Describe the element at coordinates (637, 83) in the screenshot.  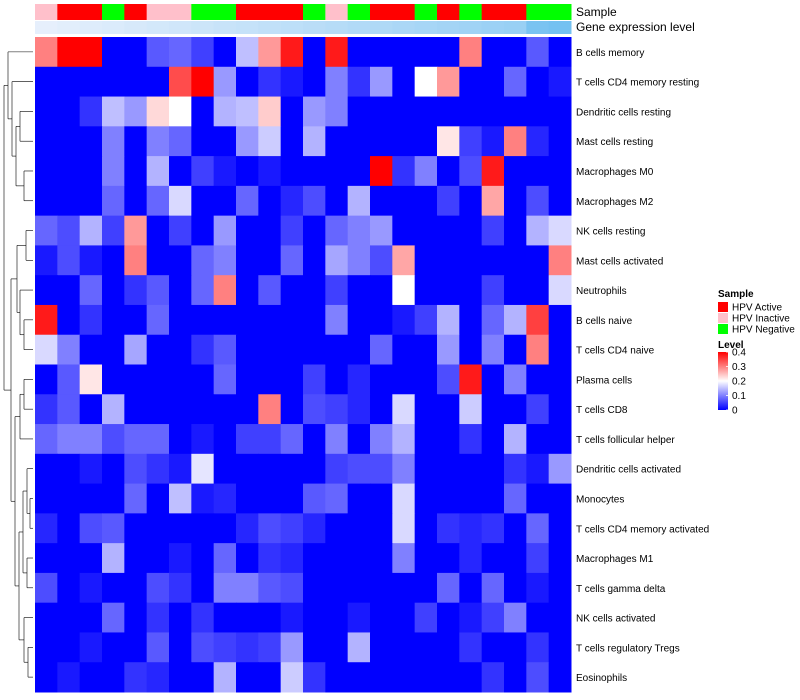
I see `row-label: T cells CD4 memory resting` at that location.